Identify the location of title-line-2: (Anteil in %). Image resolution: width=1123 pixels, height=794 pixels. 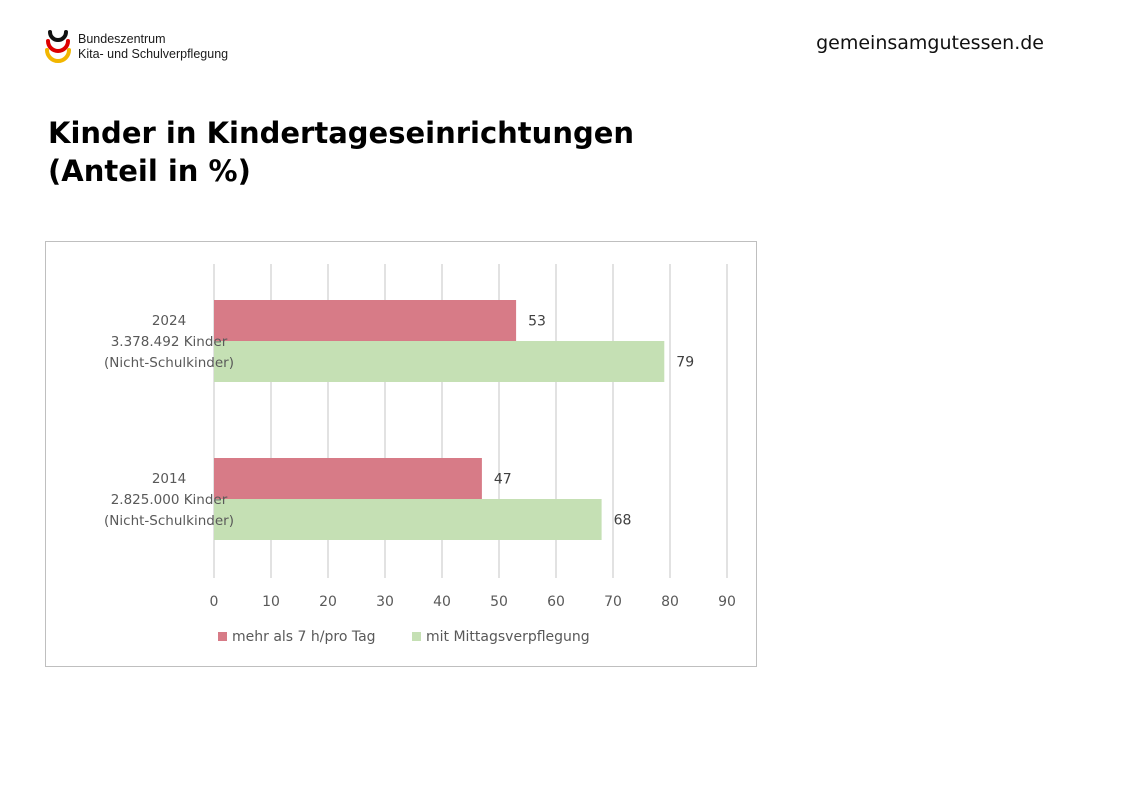
(149, 171).